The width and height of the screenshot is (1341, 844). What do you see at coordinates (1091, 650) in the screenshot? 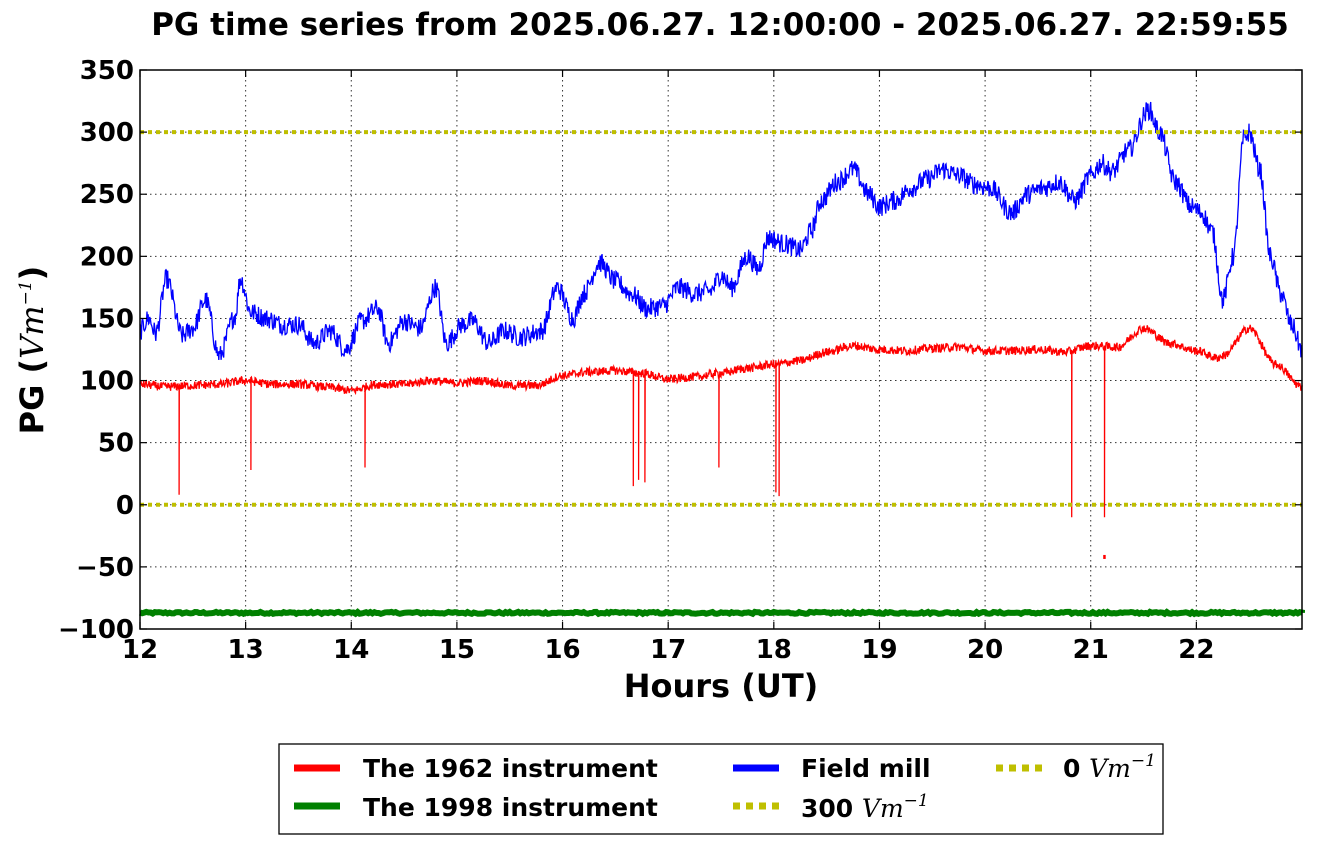
I see `x-tick-label: 21` at bounding box center [1091, 650].